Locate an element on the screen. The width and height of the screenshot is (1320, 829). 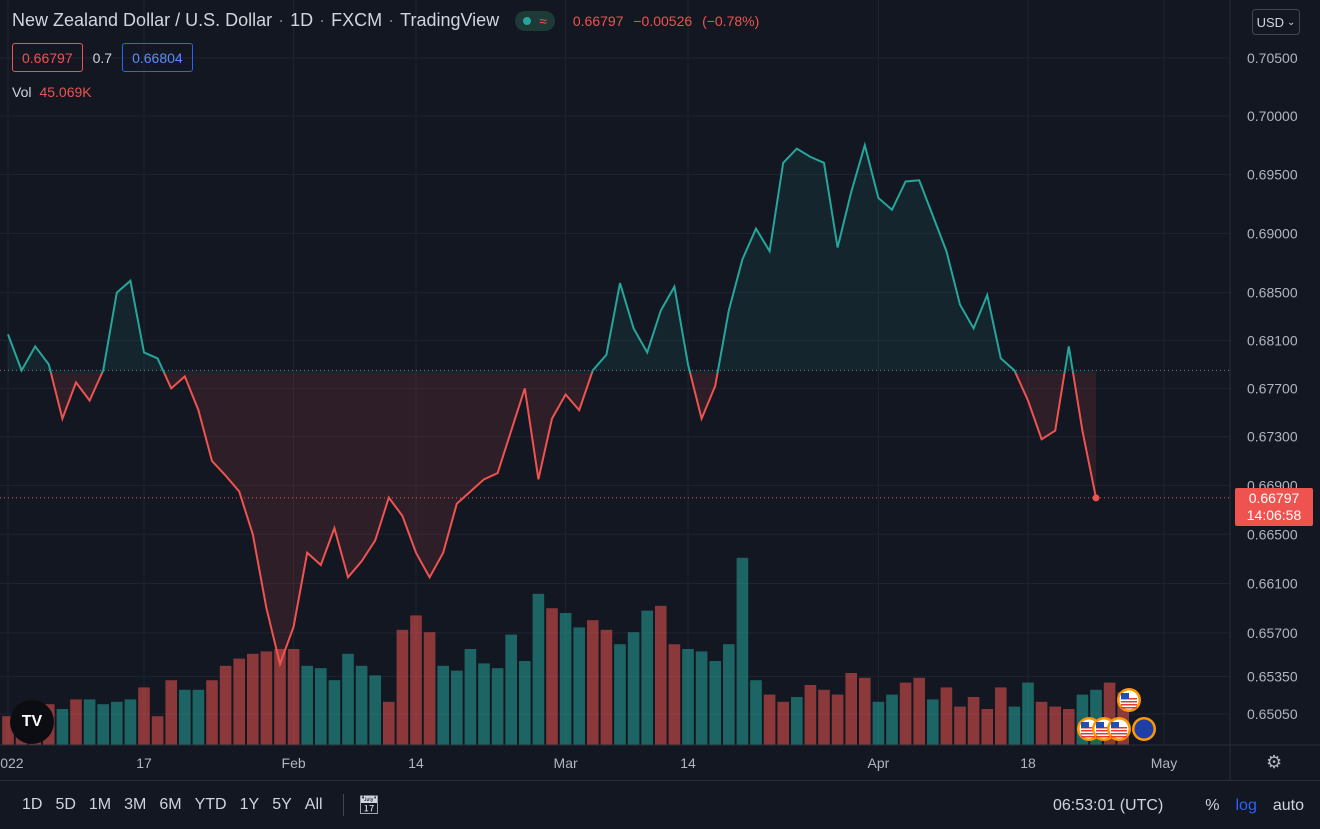
log-scale-button: log is located at coordinates (1246, 805).